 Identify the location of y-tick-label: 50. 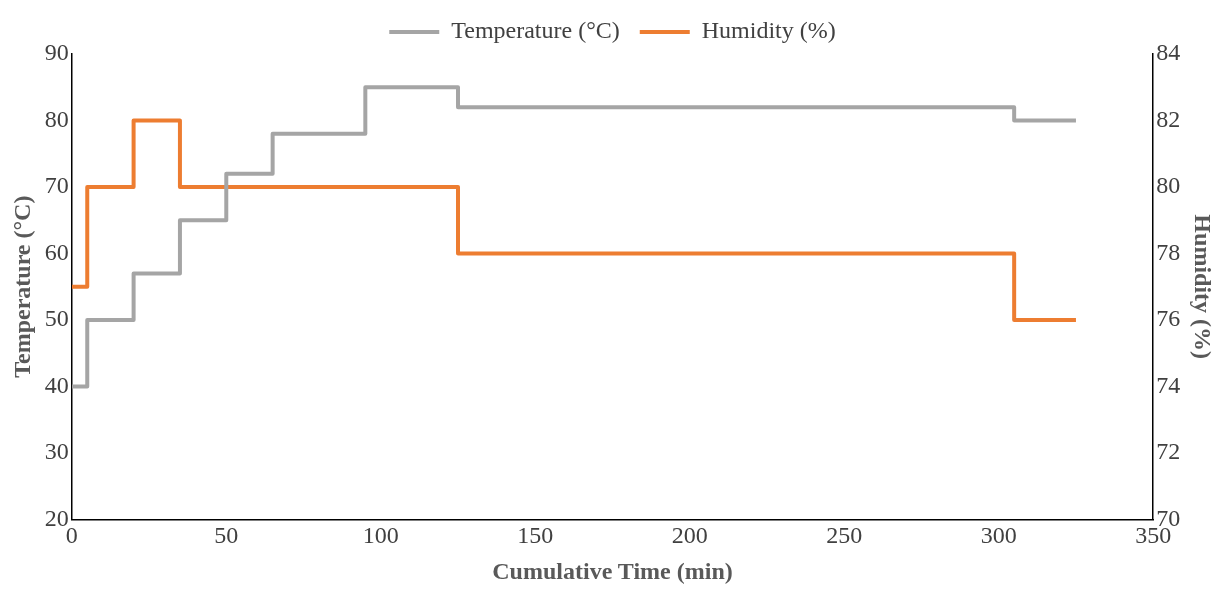
(56, 318).